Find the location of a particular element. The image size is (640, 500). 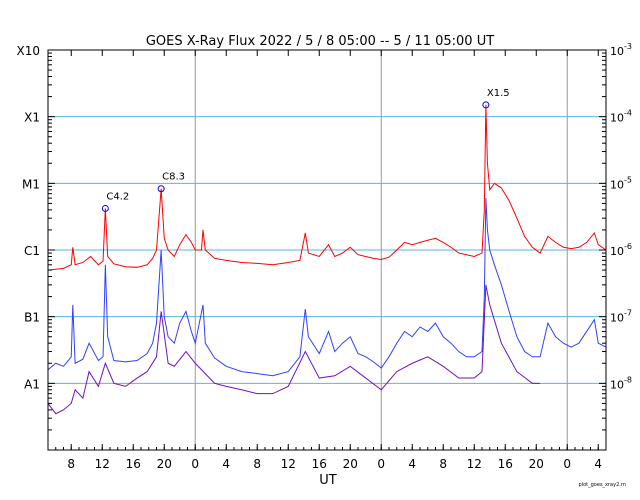

right-axis-label: 10⁻⁵ is located at coordinates (621, 183).